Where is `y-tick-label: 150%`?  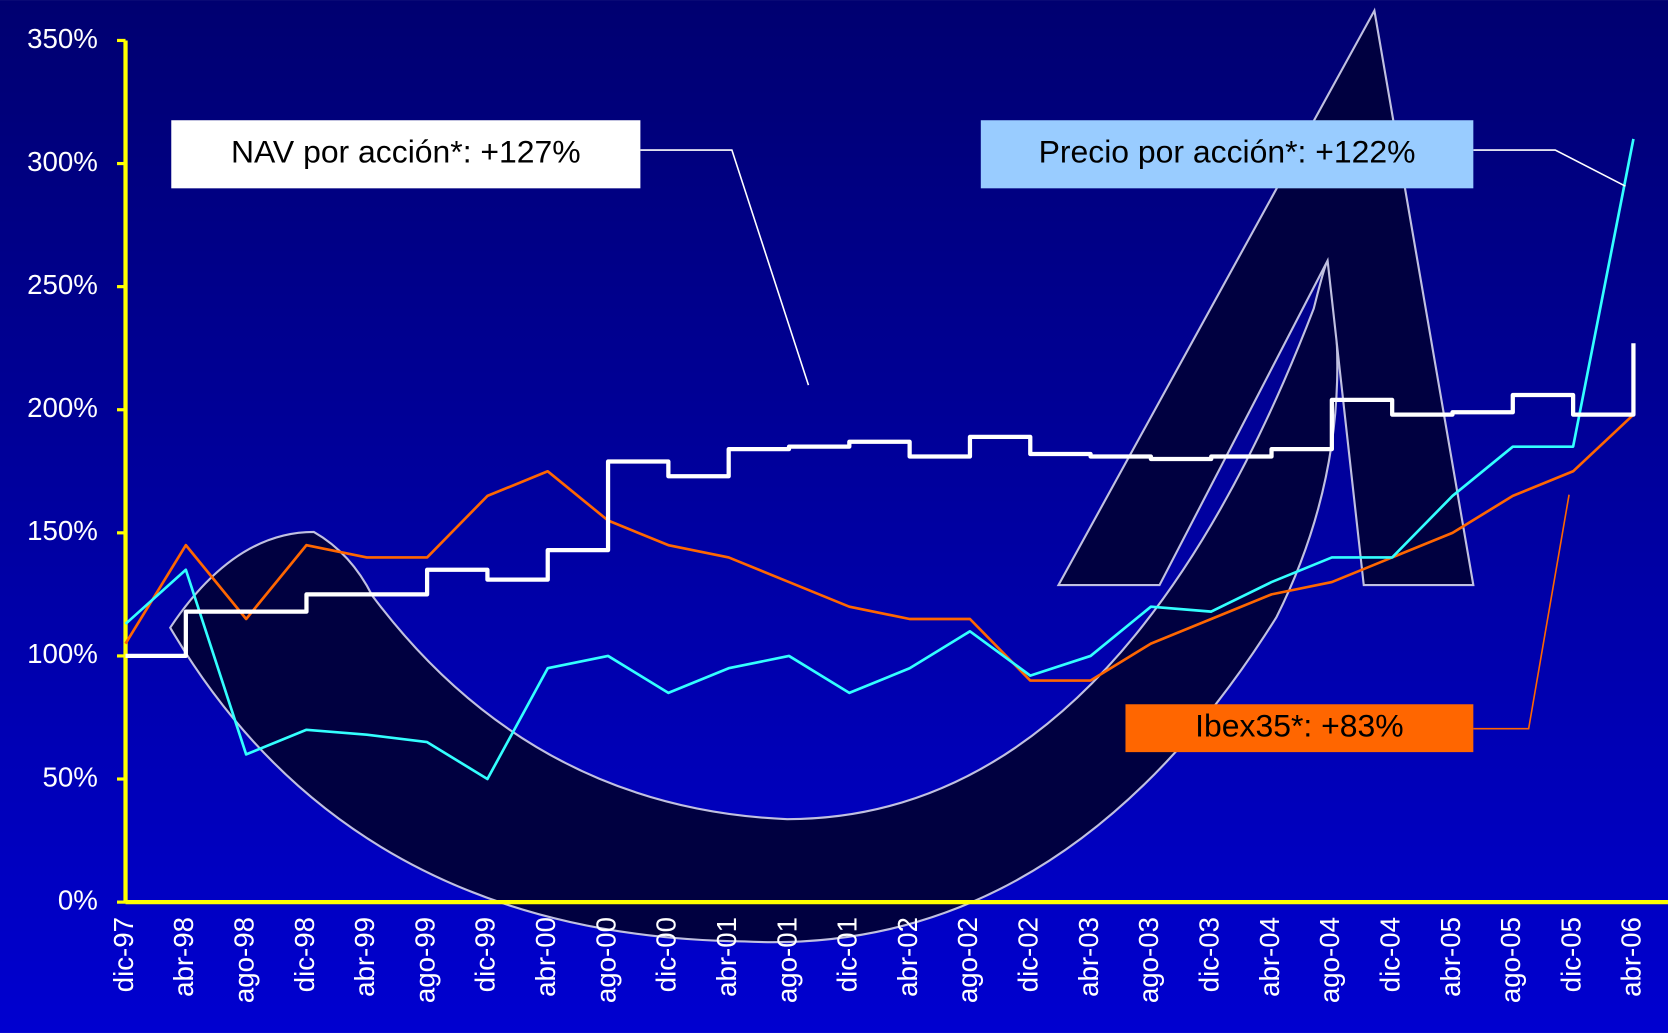 y-tick-label: 150% is located at coordinates (62, 530).